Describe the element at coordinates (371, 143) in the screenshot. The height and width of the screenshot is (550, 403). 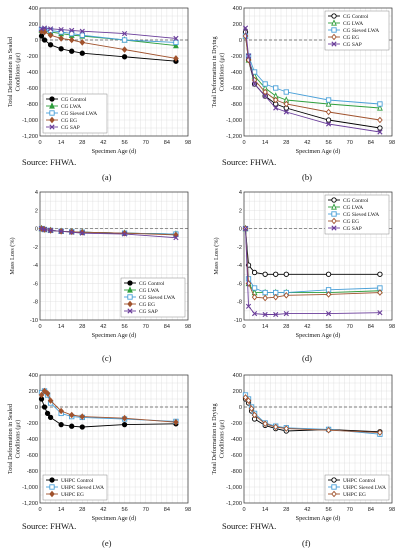
I see `x-tick-label: 84` at that location.